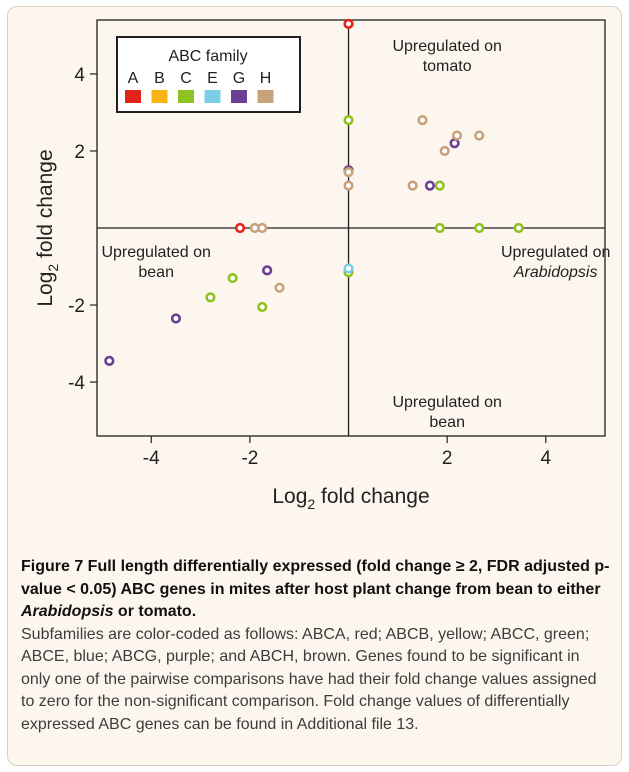 This screenshot has height=772, width=629. Describe the element at coordinates (79, 152) in the screenshot. I see `y-tick-label: 2` at that location.